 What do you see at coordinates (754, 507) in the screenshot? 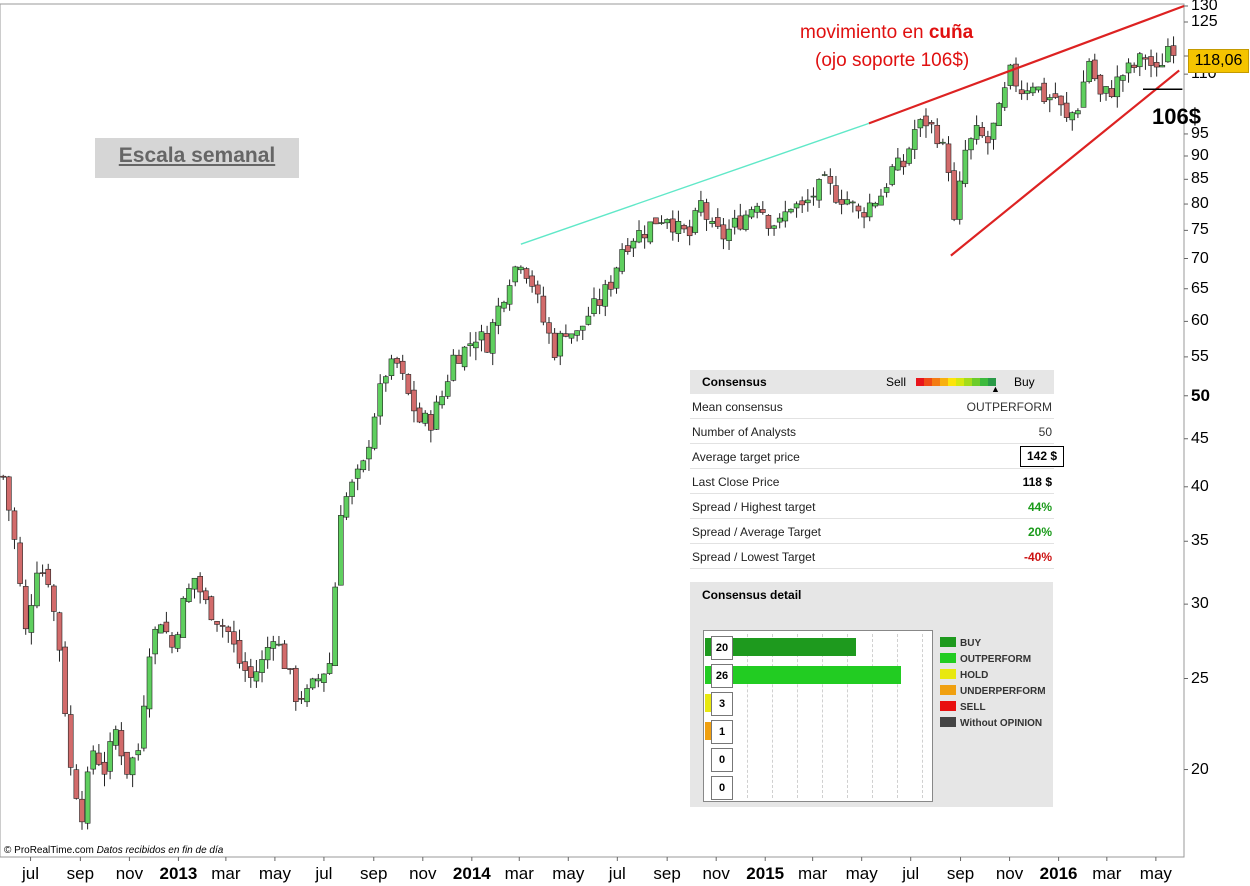
I see `consensus-row-label: Spread / Highest target` at bounding box center [754, 507].